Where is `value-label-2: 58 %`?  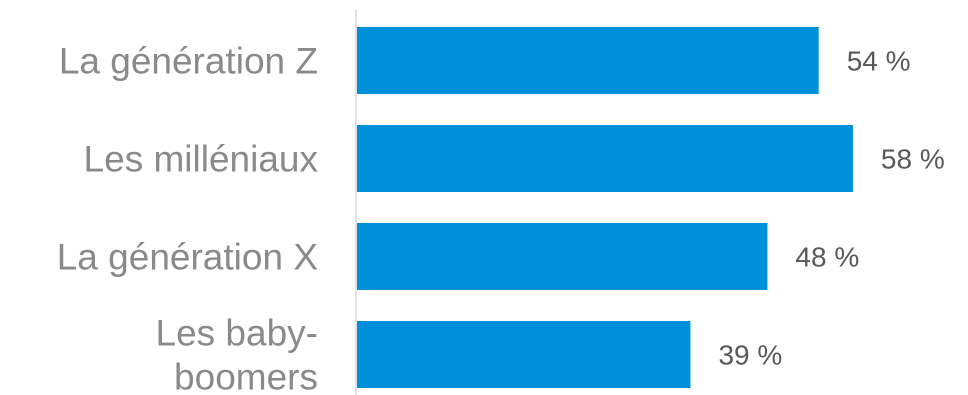 value-label-2: 58 % is located at coordinates (913, 159).